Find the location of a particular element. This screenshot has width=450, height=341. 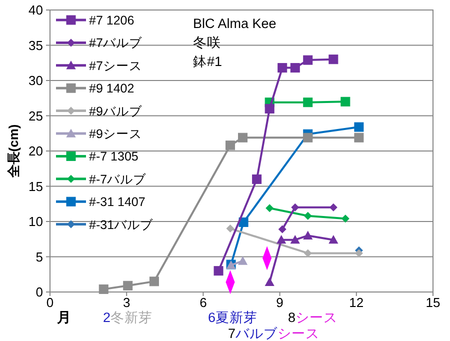

legend-label: #9バルブ is located at coordinates (116, 111).